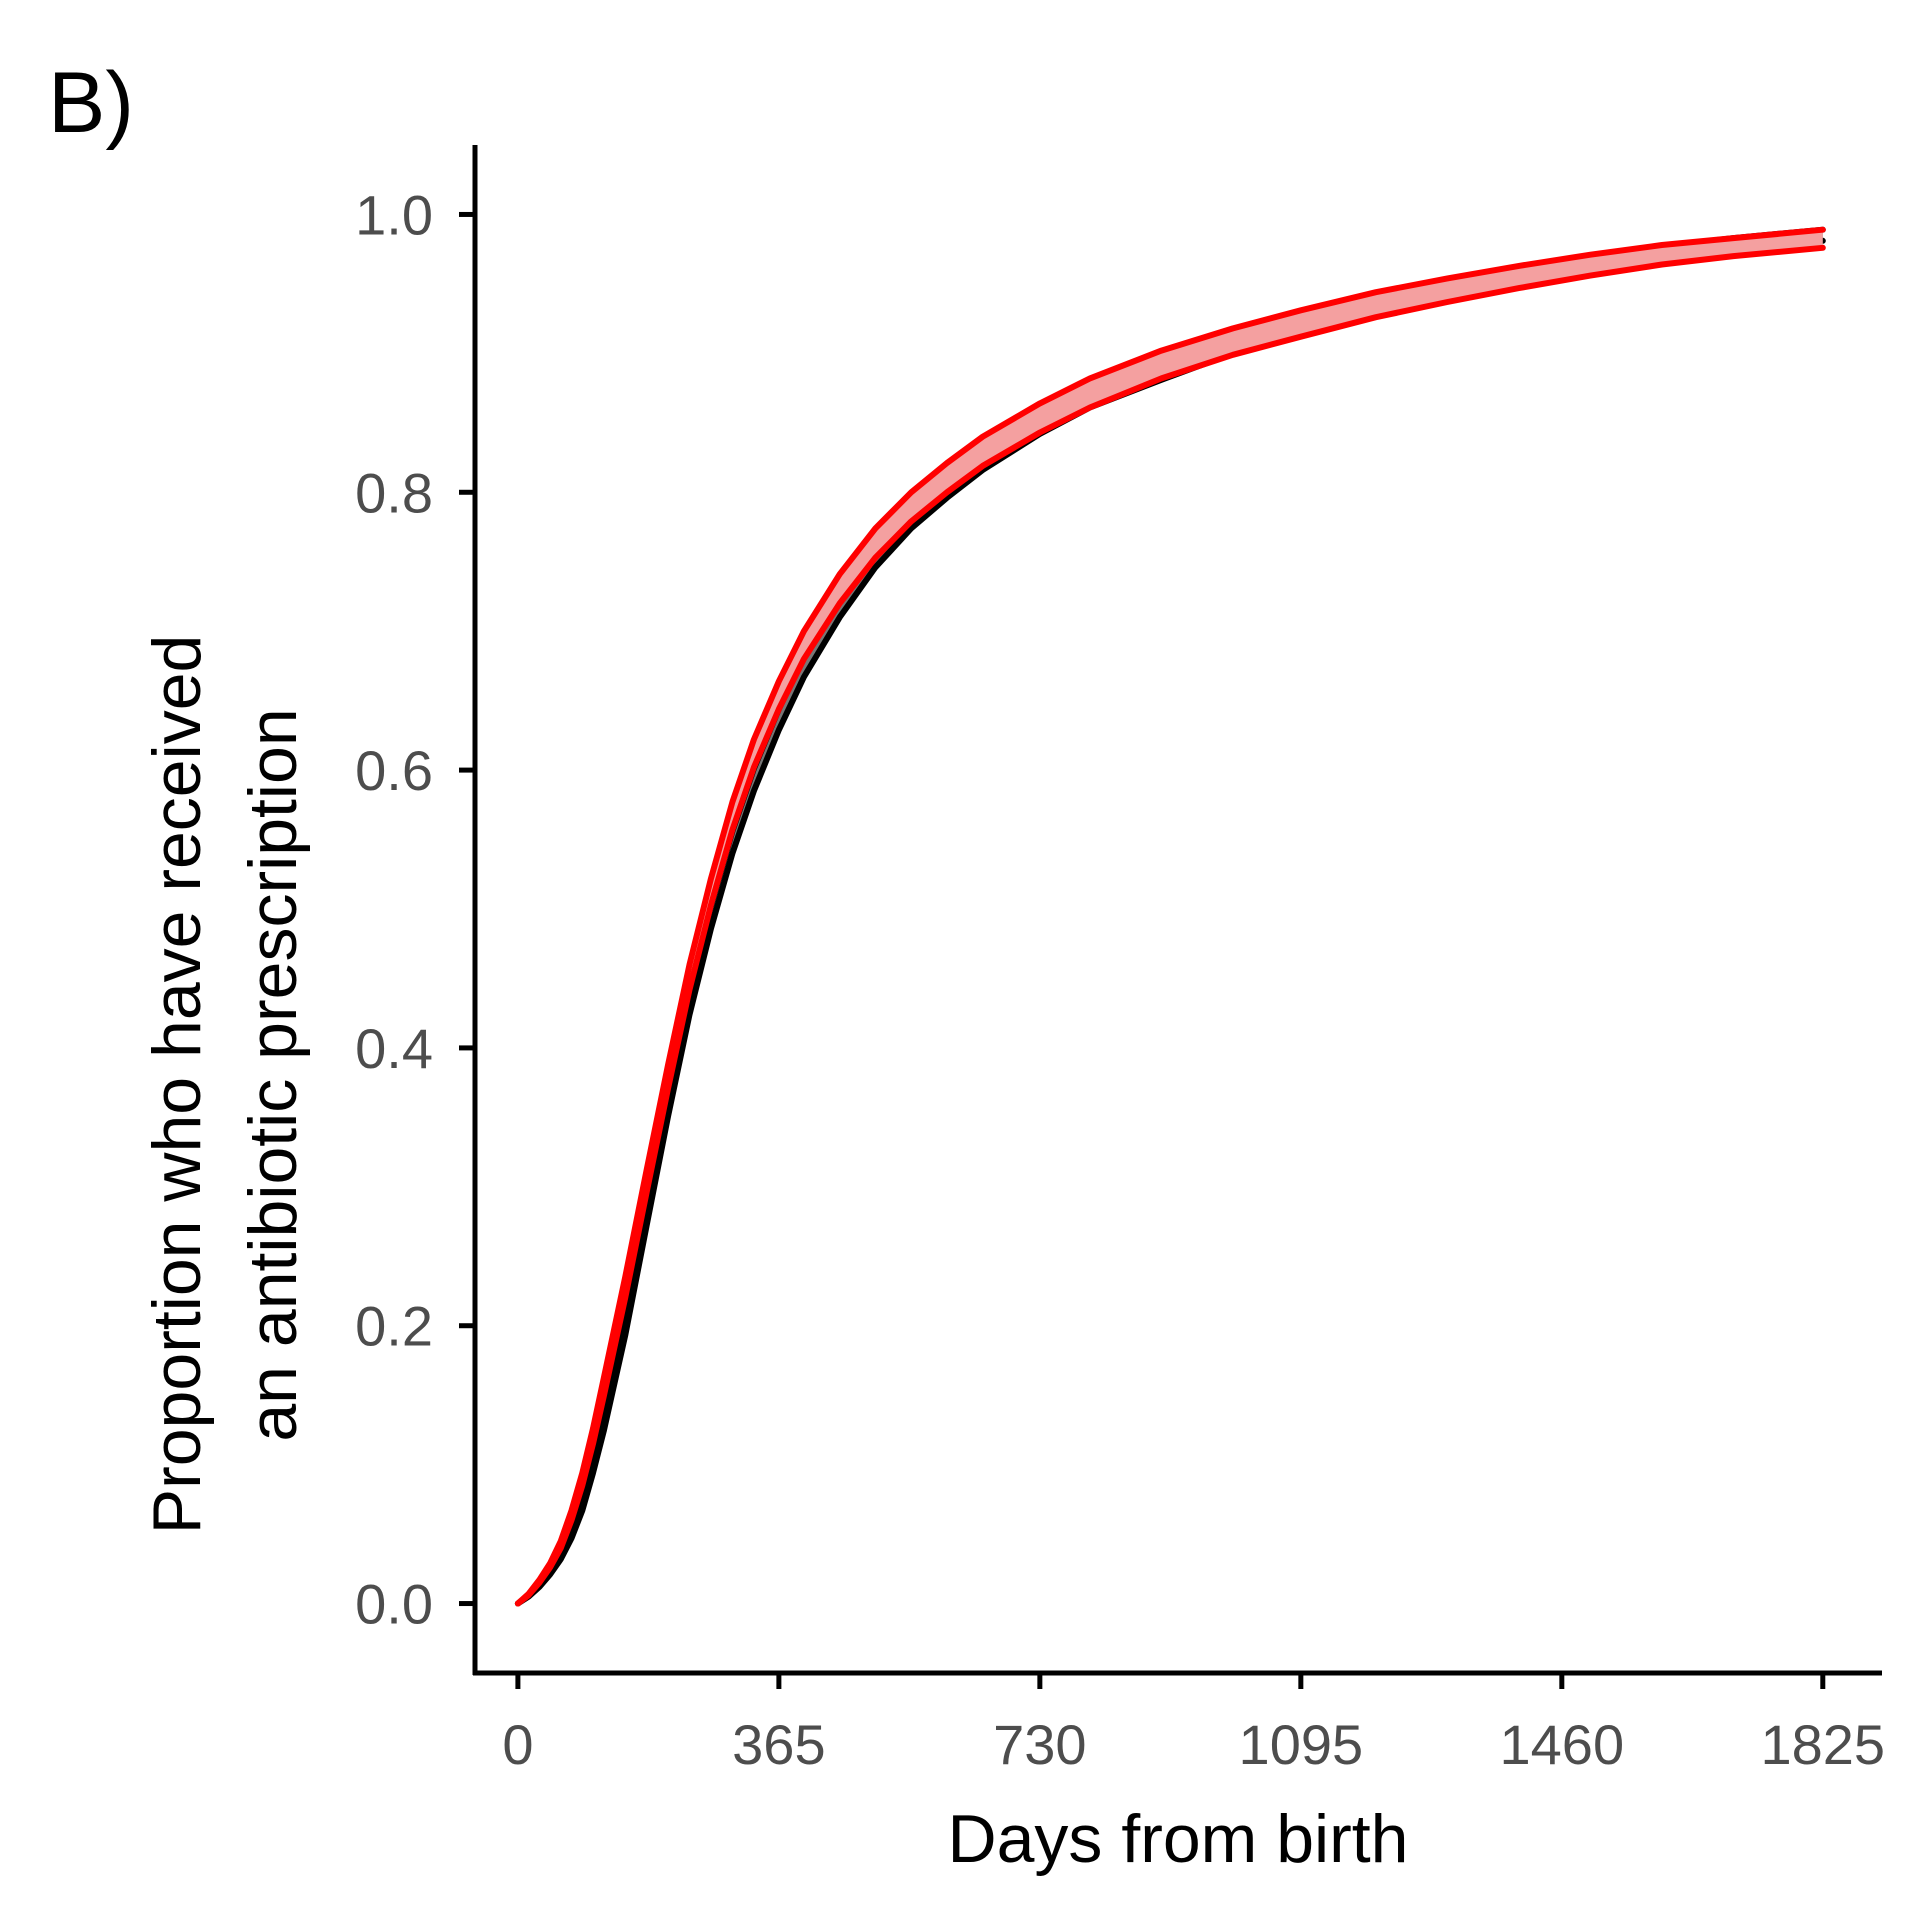  What do you see at coordinates (91, 103) in the screenshot?
I see `panel-label: B)` at bounding box center [91, 103].